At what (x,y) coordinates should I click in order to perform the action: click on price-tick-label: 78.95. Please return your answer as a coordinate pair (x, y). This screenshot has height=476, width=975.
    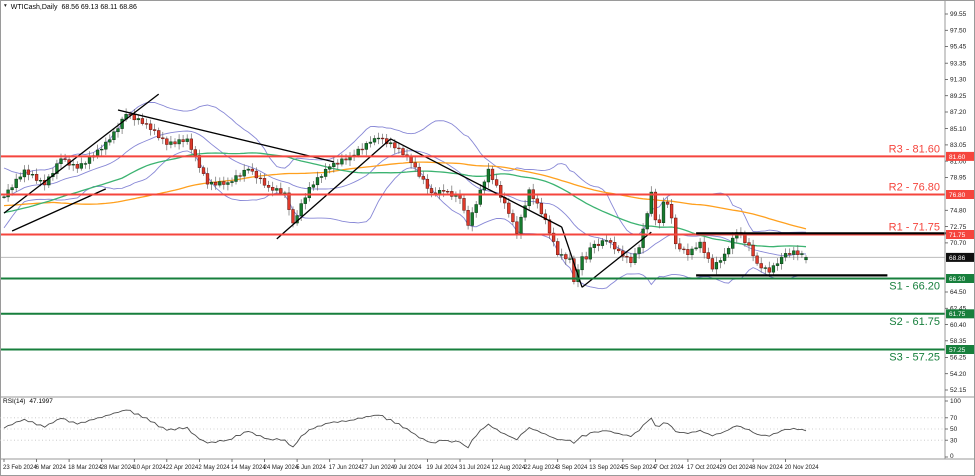
    Looking at the image, I should click on (958, 178).